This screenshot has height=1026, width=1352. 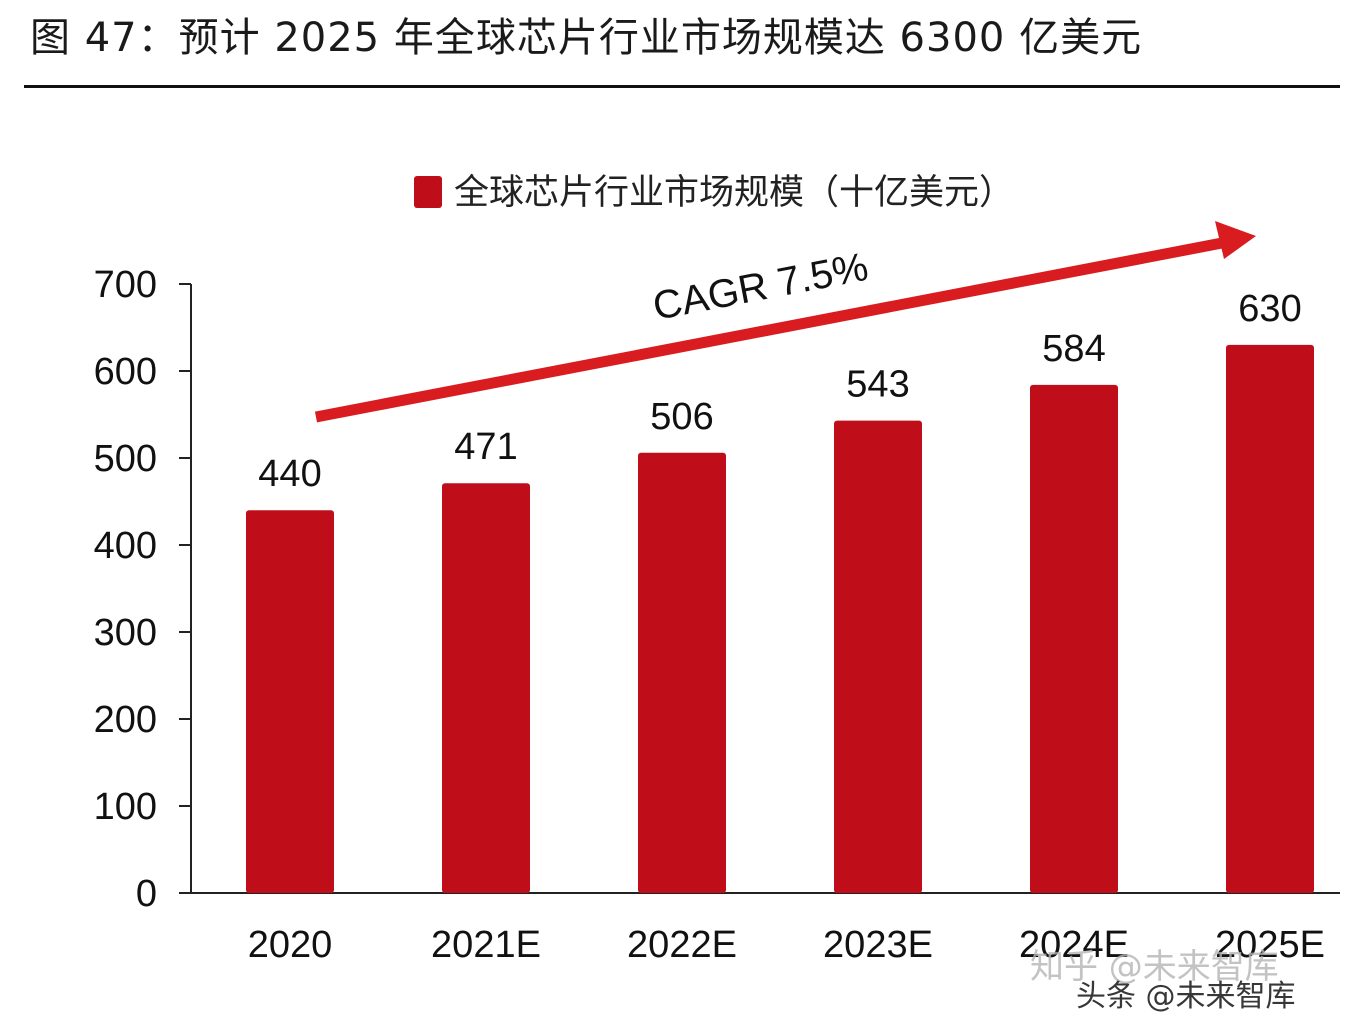 What do you see at coordinates (486, 945) in the screenshot?
I see `x-tick-label: 2021E` at bounding box center [486, 945].